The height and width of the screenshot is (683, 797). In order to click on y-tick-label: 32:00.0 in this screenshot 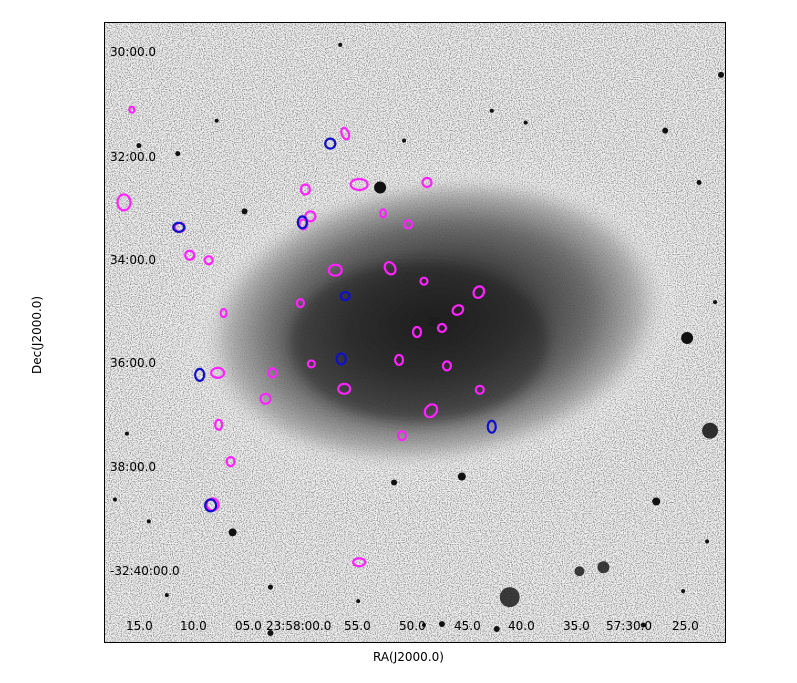, I will do `click(133, 157)`.